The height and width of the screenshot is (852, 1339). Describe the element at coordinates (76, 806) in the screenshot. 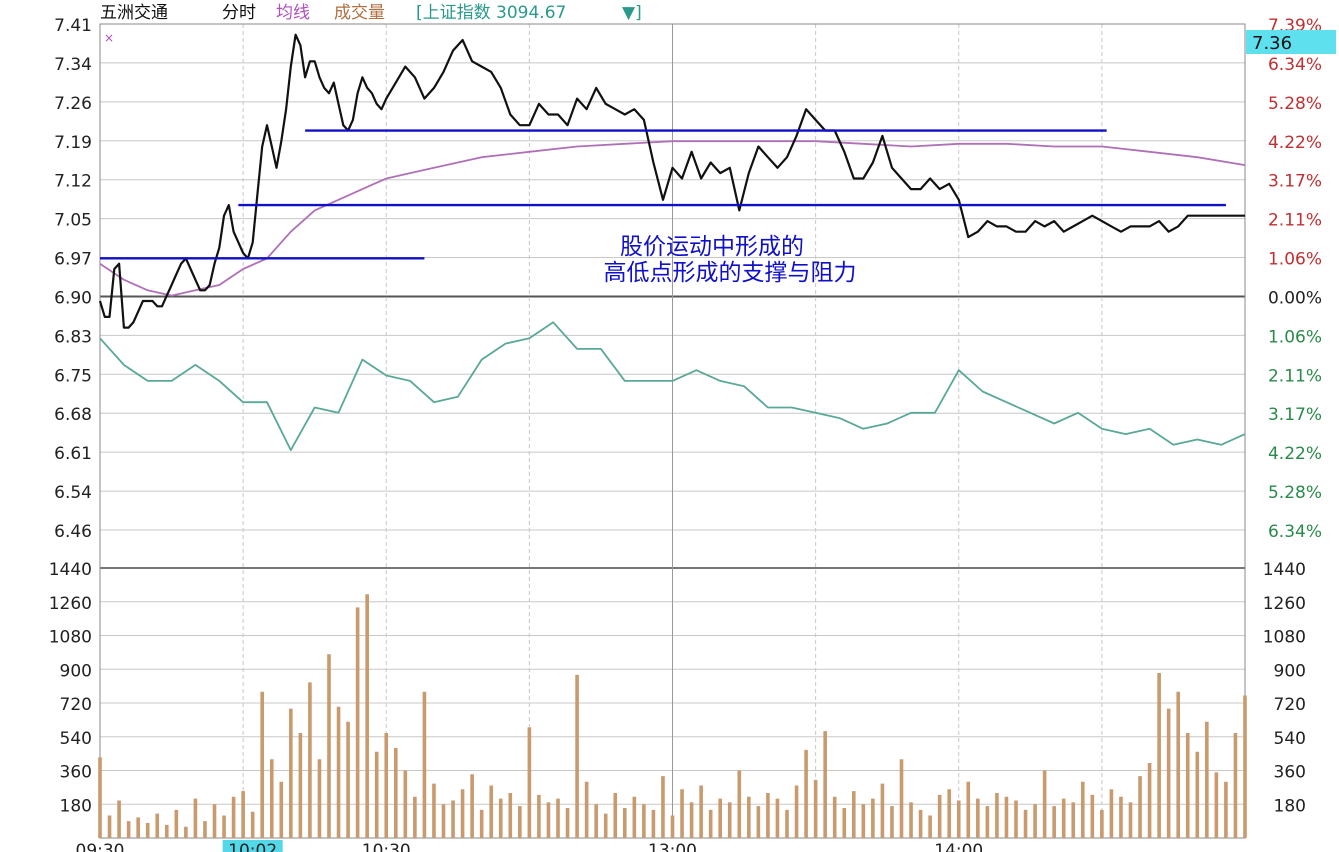

I see `volume-tick-label: 180` at that location.